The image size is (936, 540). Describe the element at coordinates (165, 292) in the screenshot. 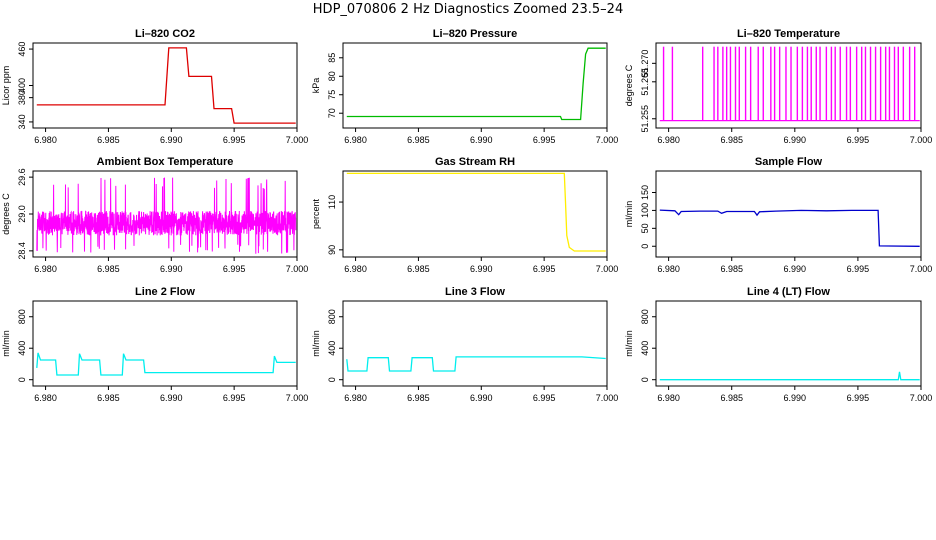

I see `panel-title: Line 2 Flow` at that location.